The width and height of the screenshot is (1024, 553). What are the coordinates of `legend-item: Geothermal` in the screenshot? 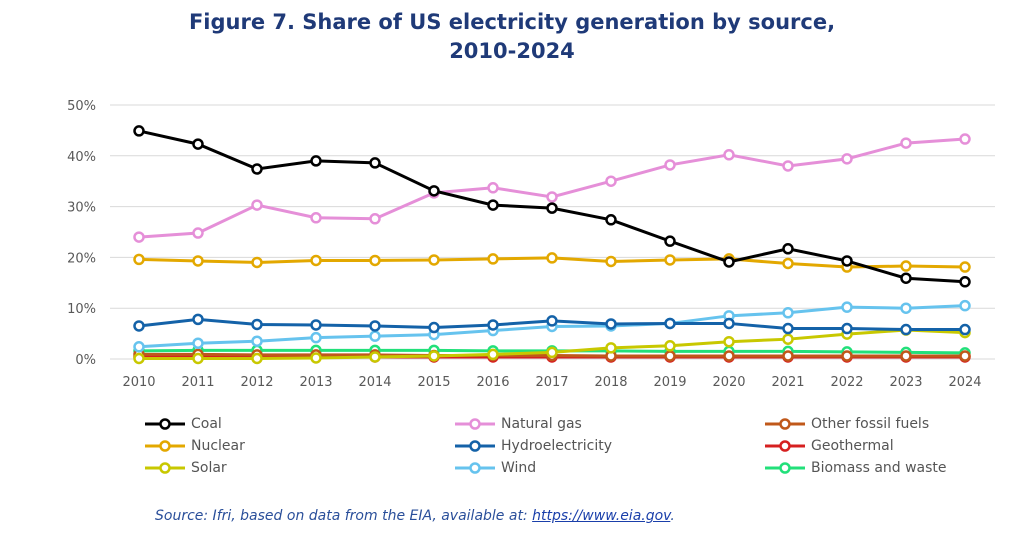 It's located at (865, 446).